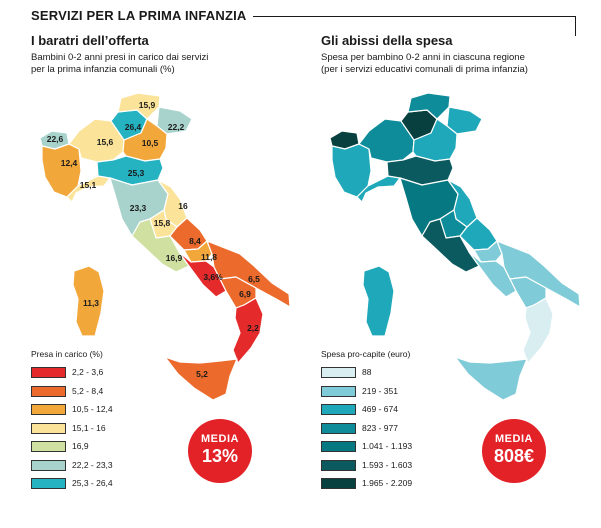  I want to click on right-region-sardegna, so click(378, 301).